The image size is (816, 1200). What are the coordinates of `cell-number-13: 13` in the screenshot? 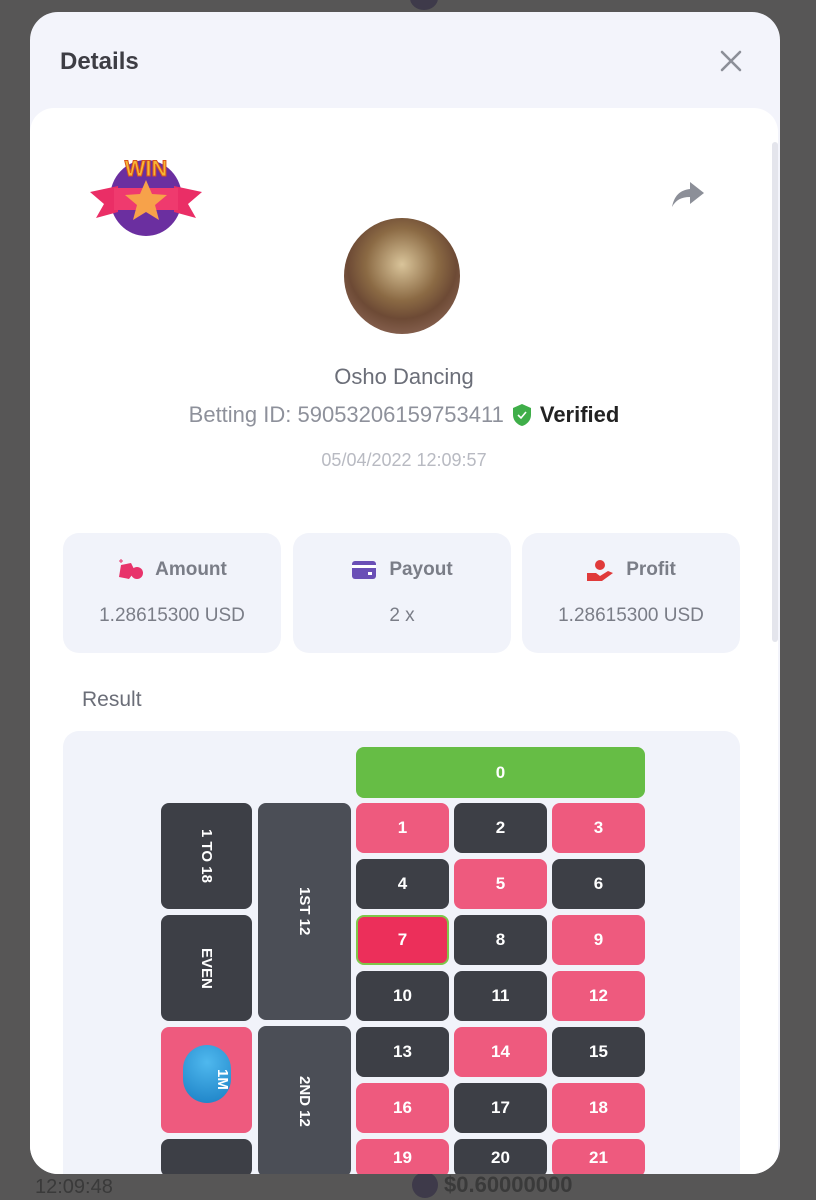 It's located at (402, 1052).